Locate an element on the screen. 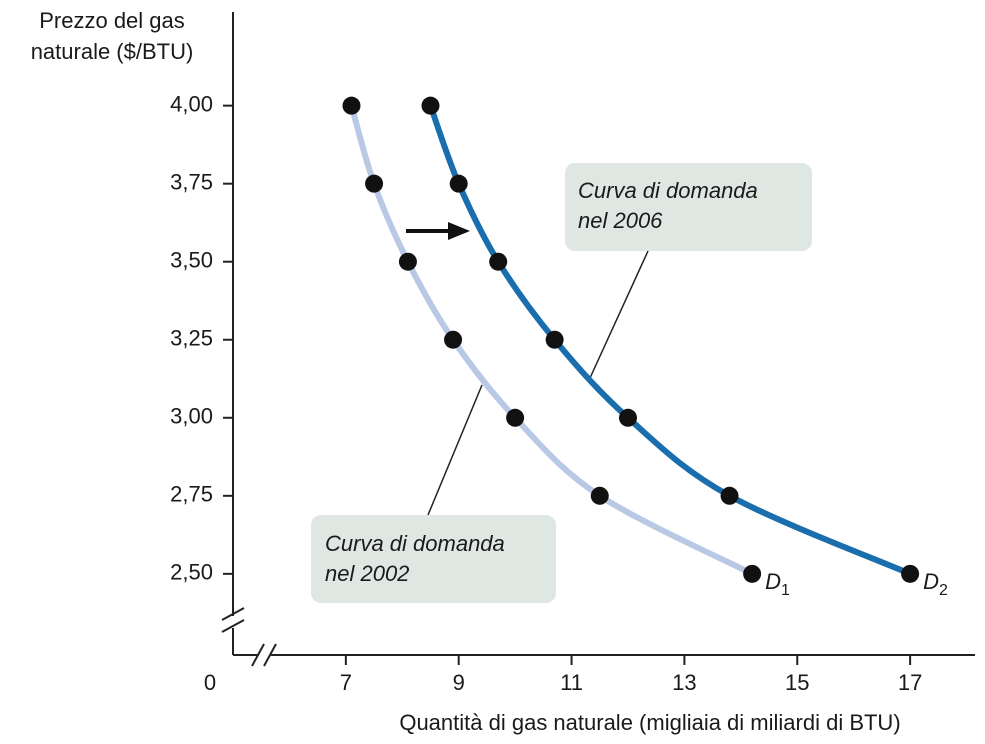 The width and height of the screenshot is (985, 744). y-axis-title: Prezzo del gas is located at coordinates (112, 20).